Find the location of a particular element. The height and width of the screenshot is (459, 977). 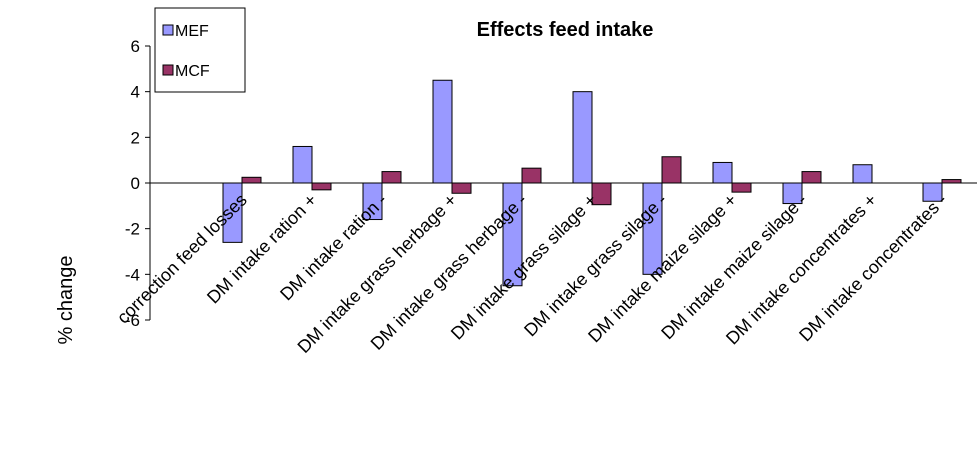

chart-title: Effects feed intake is located at coordinates (565, 30).